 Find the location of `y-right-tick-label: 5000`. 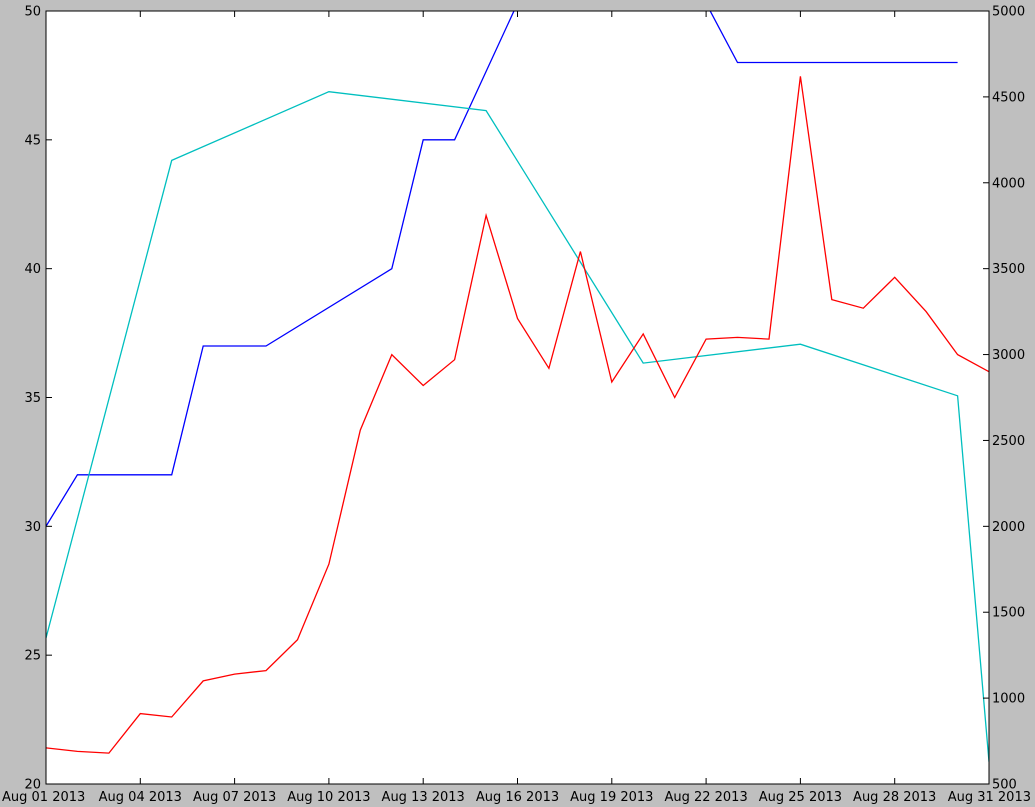

y-right-tick-label: 5000 is located at coordinates (1008, 12).